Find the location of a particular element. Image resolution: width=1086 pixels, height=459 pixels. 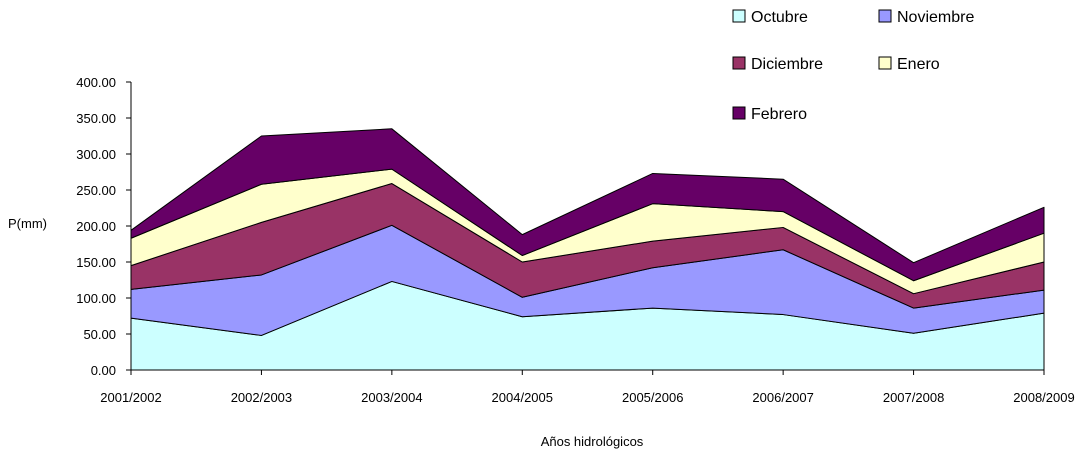

x-tick-label: 2007/2008 is located at coordinates (913, 397).